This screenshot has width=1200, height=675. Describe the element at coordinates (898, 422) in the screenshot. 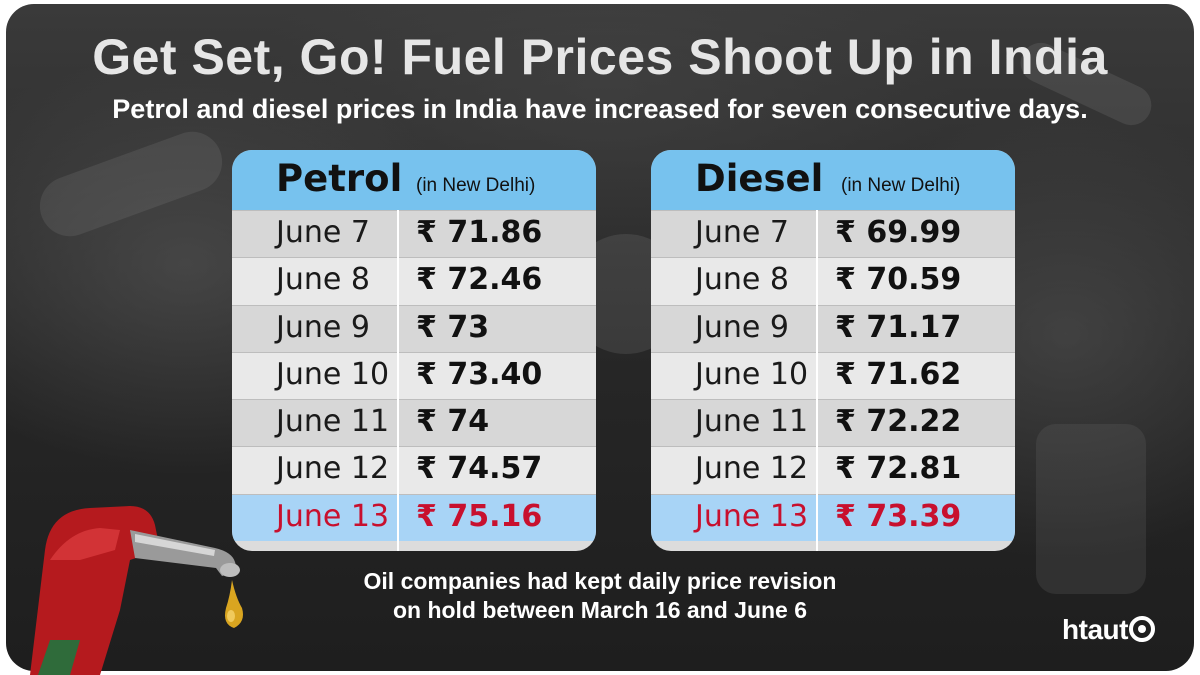

I see `price-cell: ₹ 72.22` at that location.